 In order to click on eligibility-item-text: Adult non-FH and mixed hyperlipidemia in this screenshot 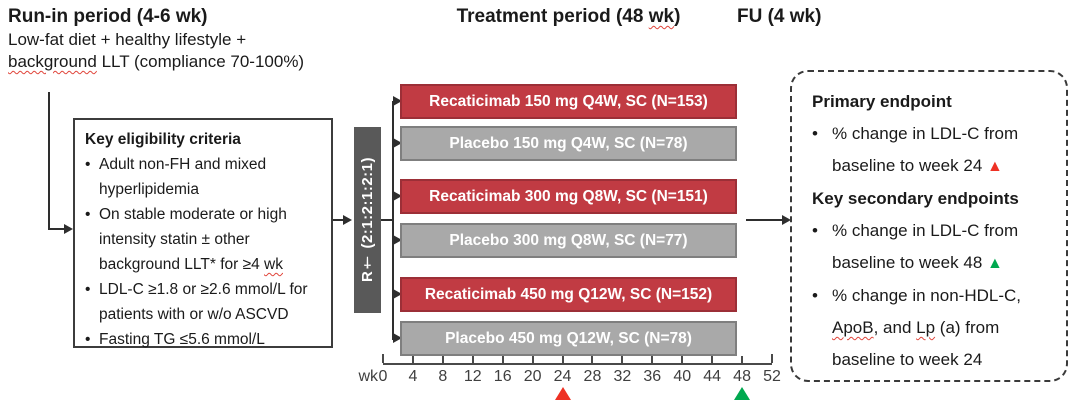, I will do `click(183, 177)`.